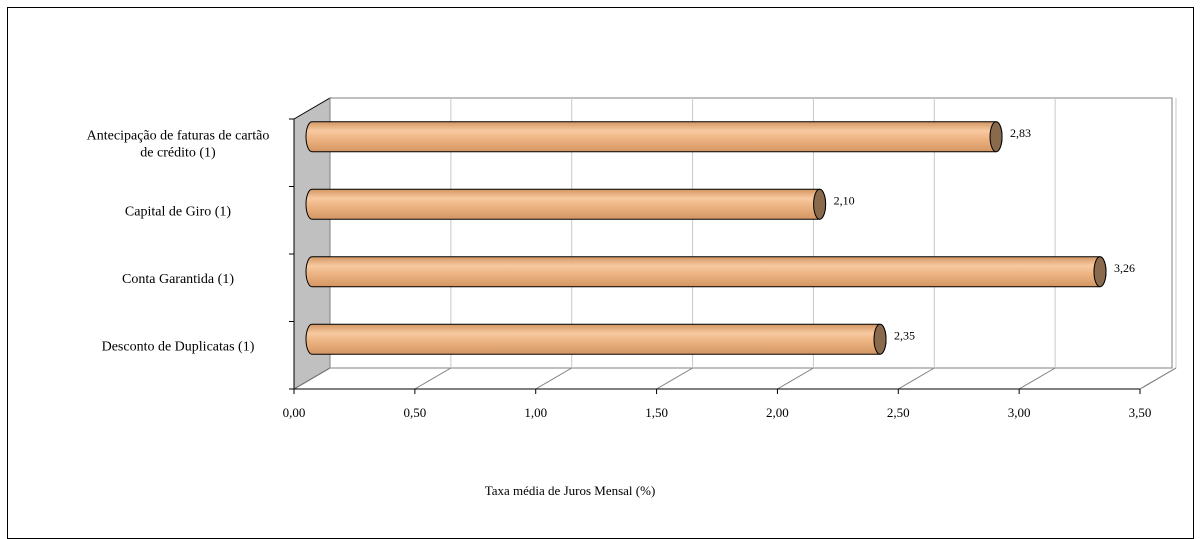  Describe the element at coordinates (1158, 378) in the screenshot. I see `floor-edge` at that location.